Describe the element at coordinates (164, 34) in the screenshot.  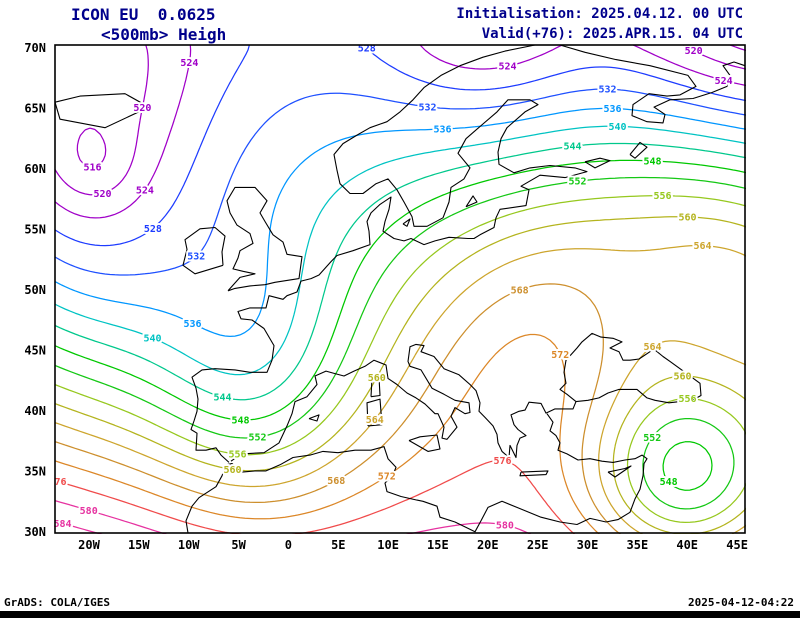
I see `level-title: <500mb> Heigh` at that location.